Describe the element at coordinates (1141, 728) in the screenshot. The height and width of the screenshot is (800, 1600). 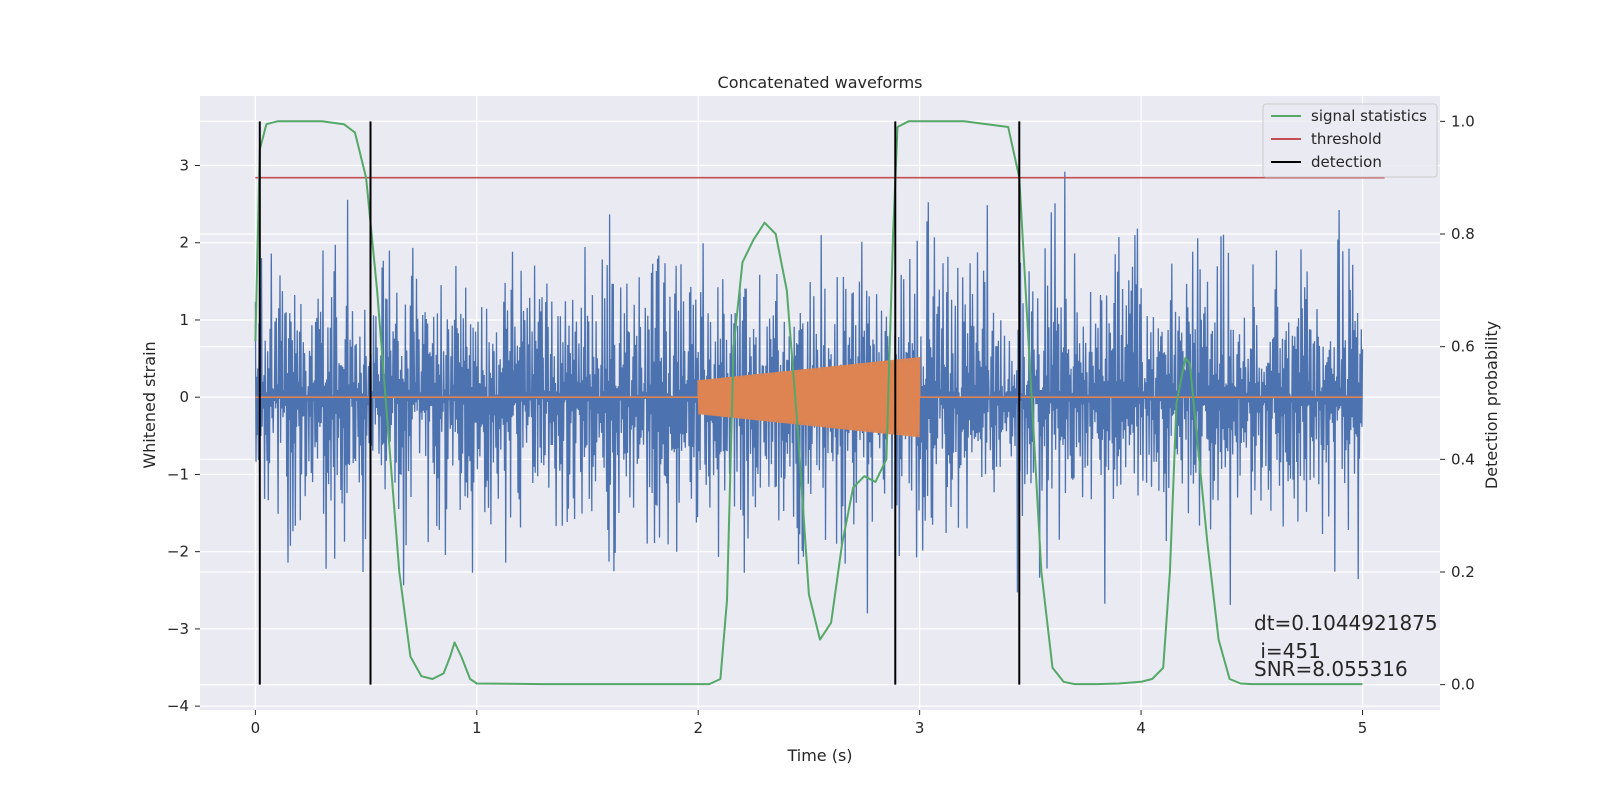
I see `x-tick-label: 4` at that location.